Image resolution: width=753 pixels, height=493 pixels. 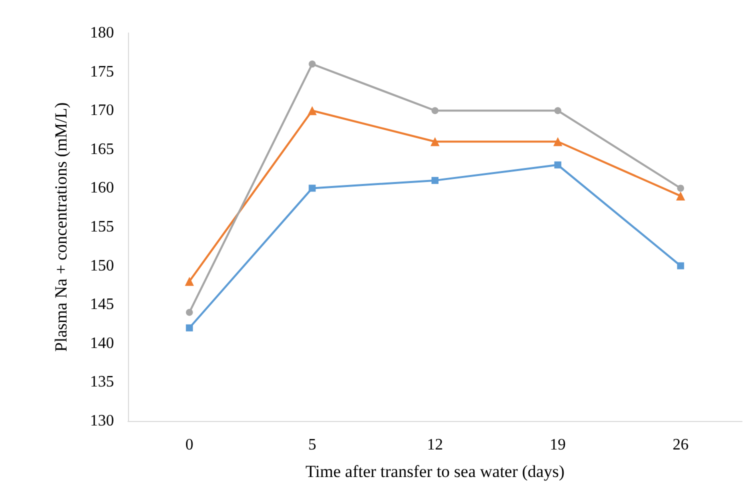 What do you see at coordinates (102, 71) in the screenshot?
I see `y-tick-label: 175` at bounding box center [102, 71].